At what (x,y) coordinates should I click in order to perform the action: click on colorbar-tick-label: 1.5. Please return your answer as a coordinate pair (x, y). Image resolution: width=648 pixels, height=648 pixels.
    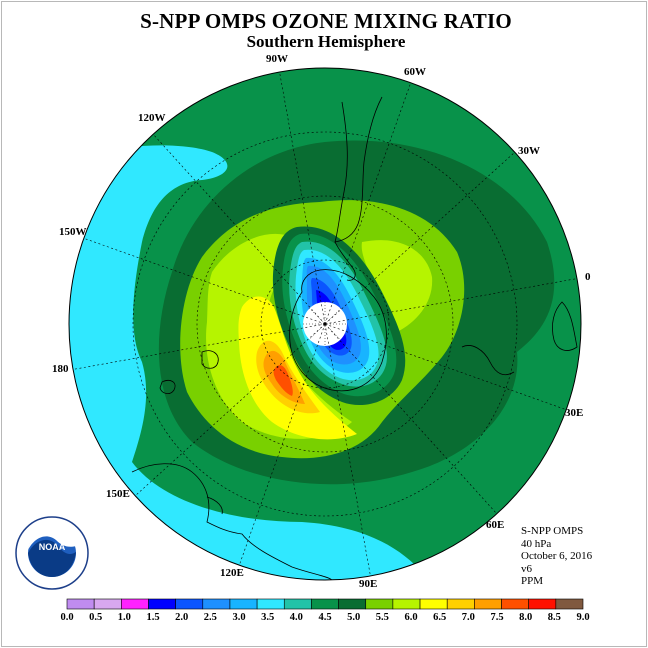
    Looking at the image, I should click on (152, 617).